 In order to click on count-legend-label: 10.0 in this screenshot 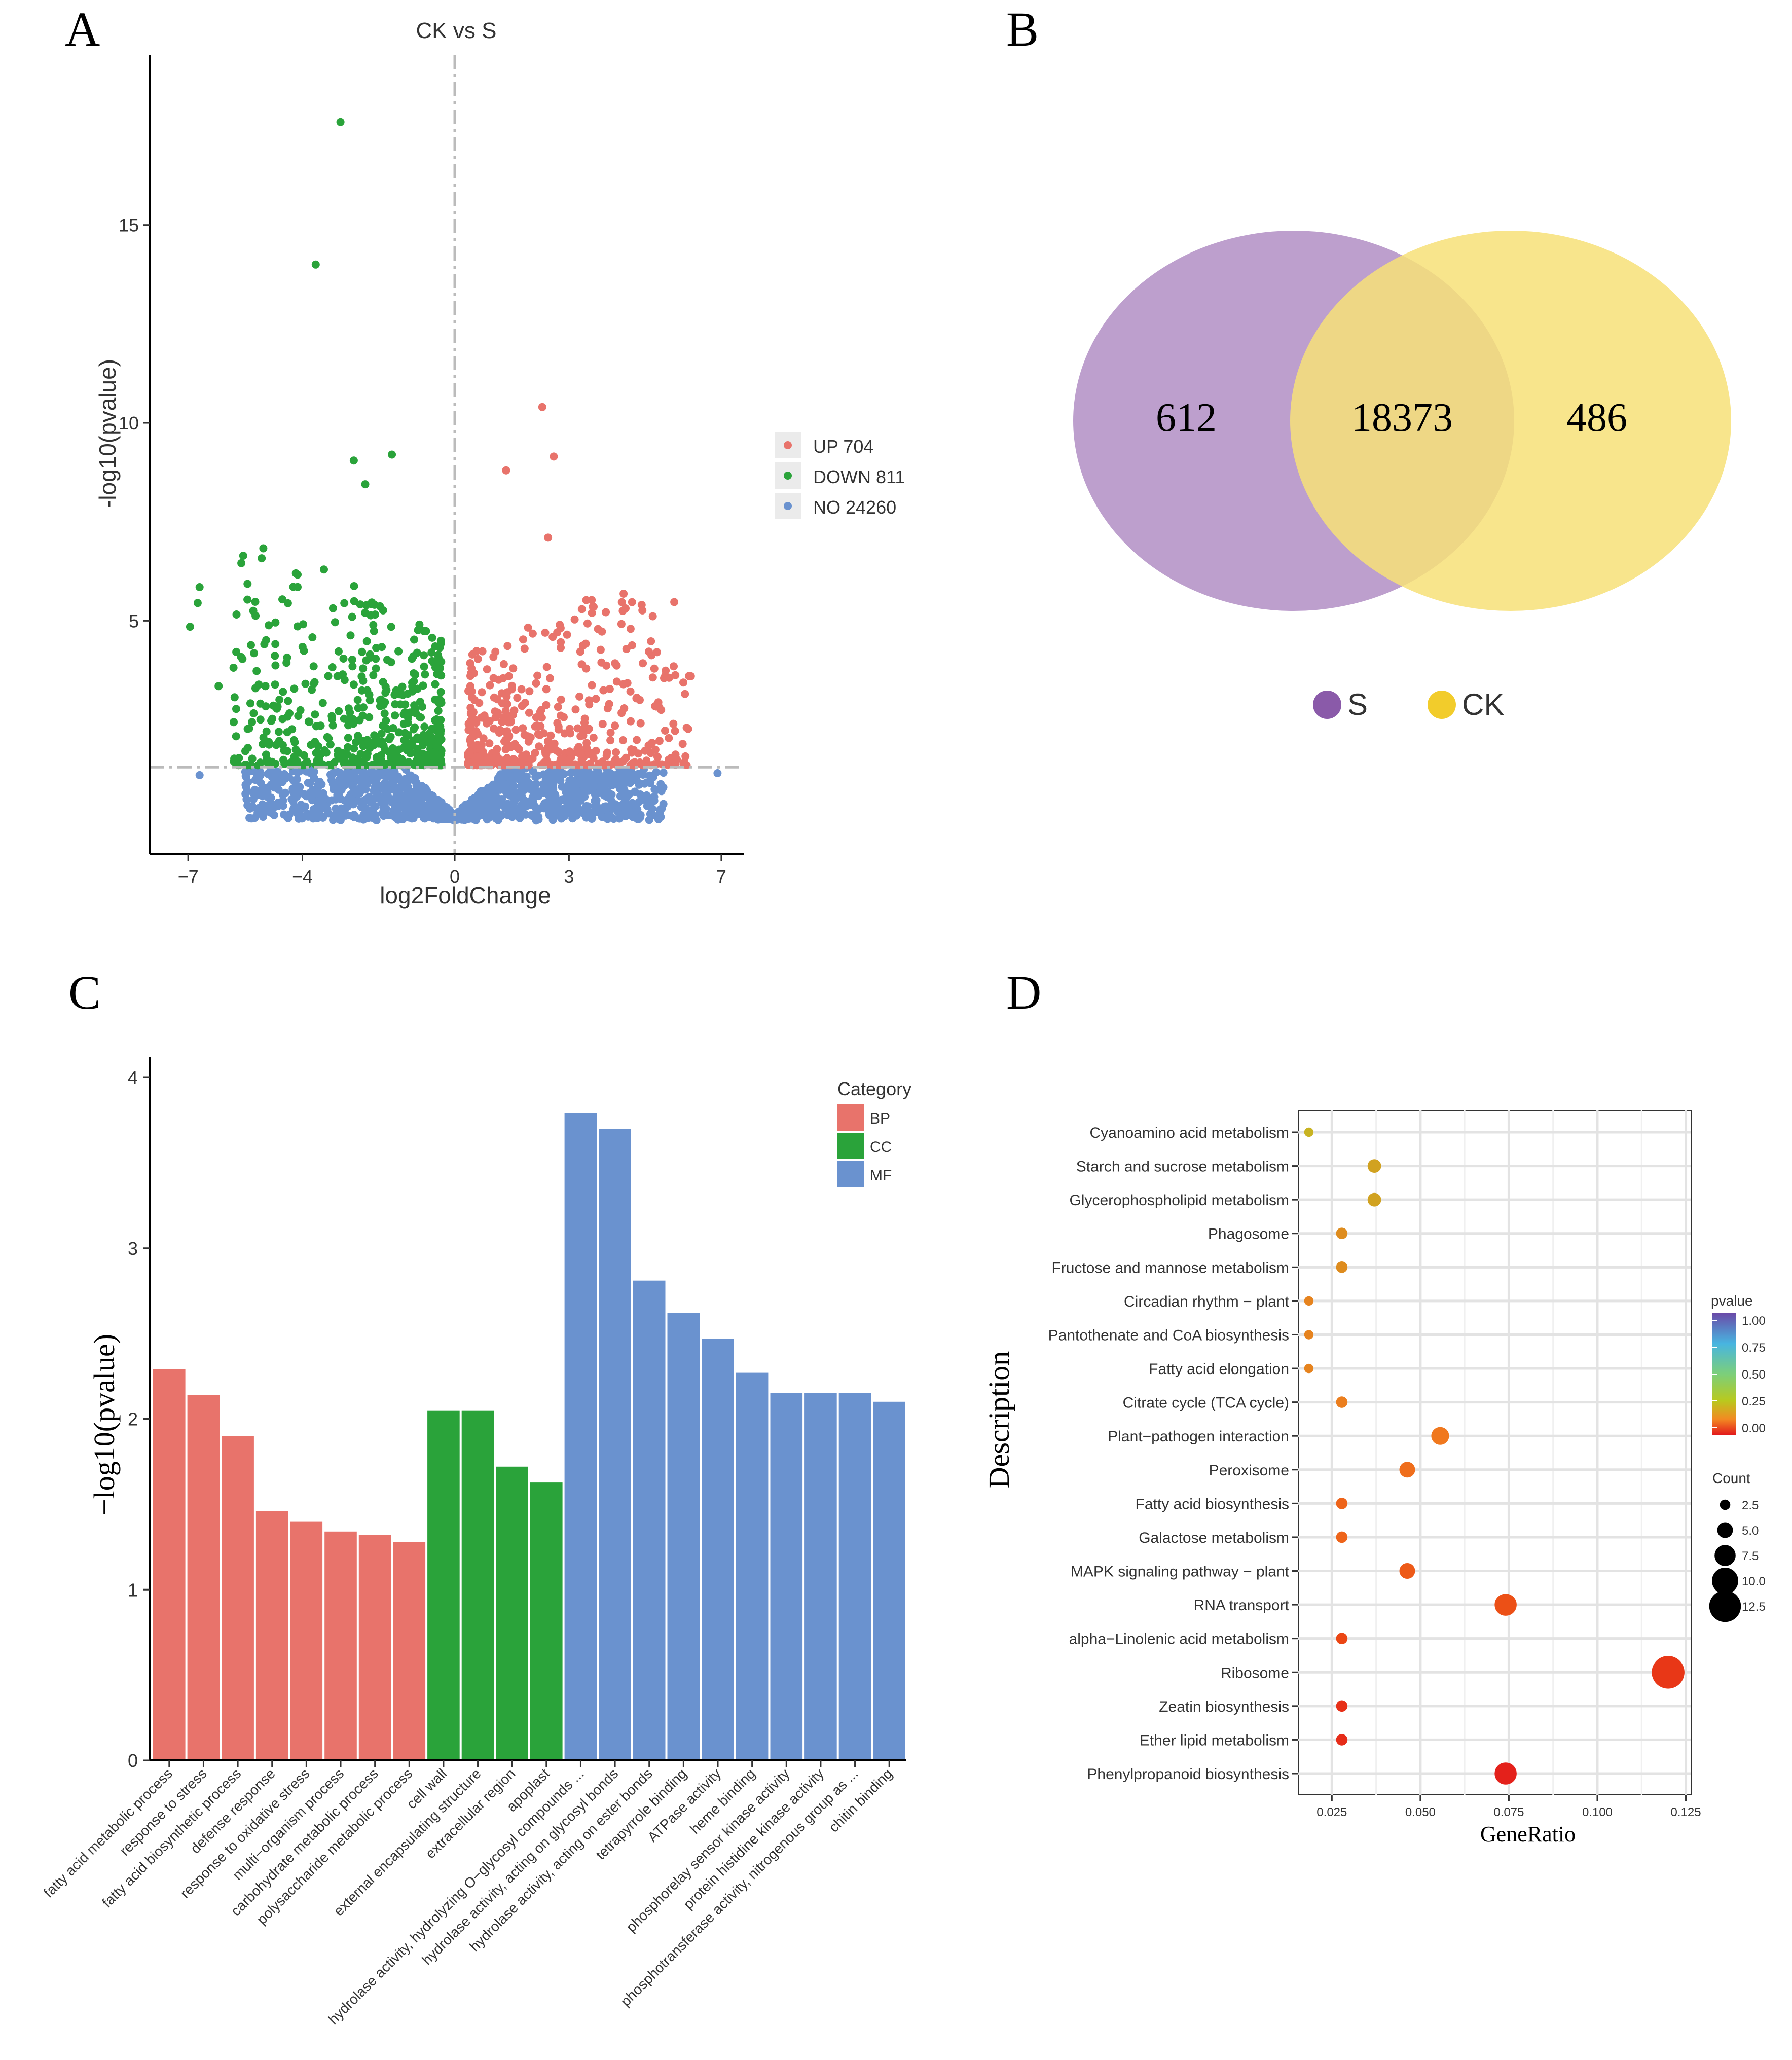, I will do `click(1754, 1581)`.